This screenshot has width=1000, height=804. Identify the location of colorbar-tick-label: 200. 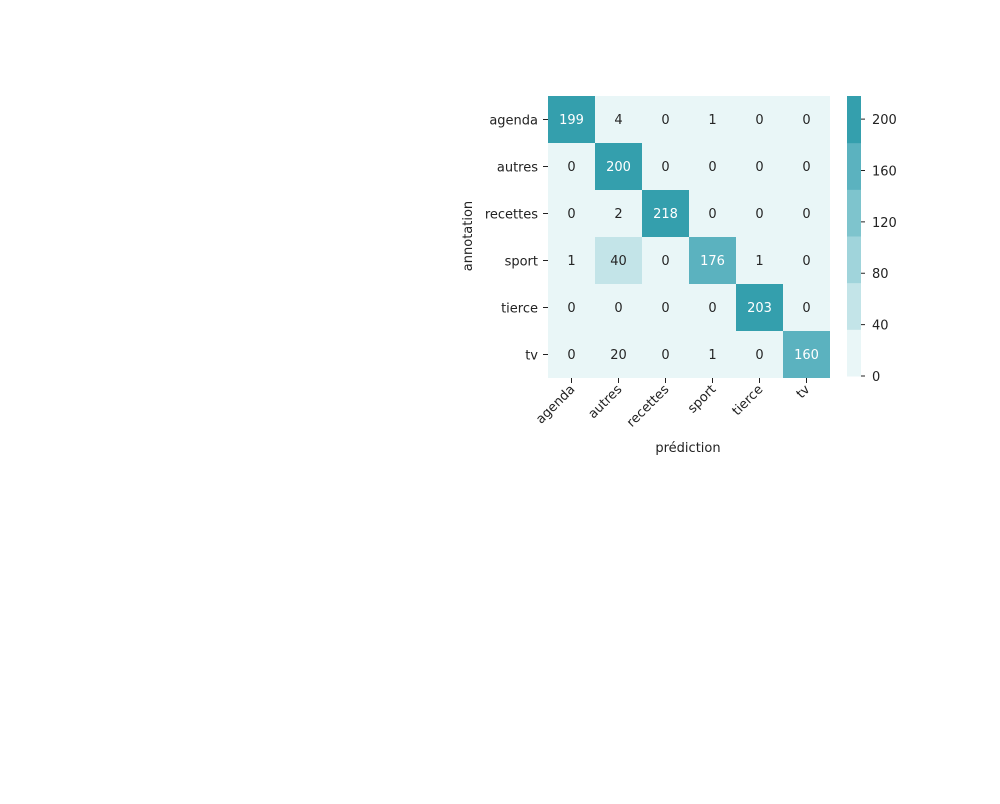
(884, 120).